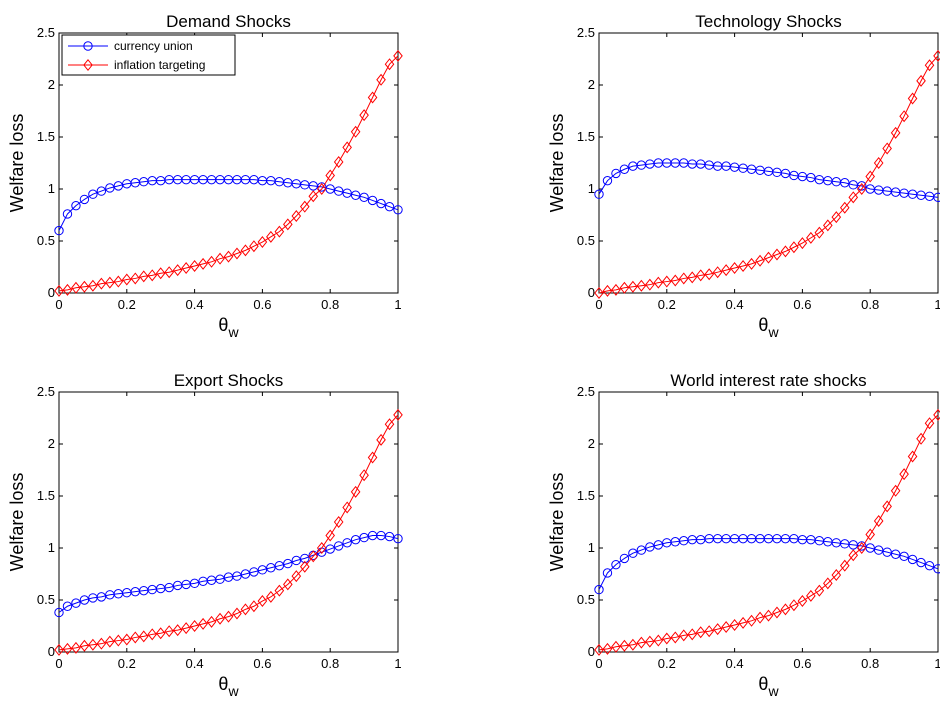  Describe the element at coordinates (586, 136) in the screenshot. I see `y-tick-label: 1.5` at that location.